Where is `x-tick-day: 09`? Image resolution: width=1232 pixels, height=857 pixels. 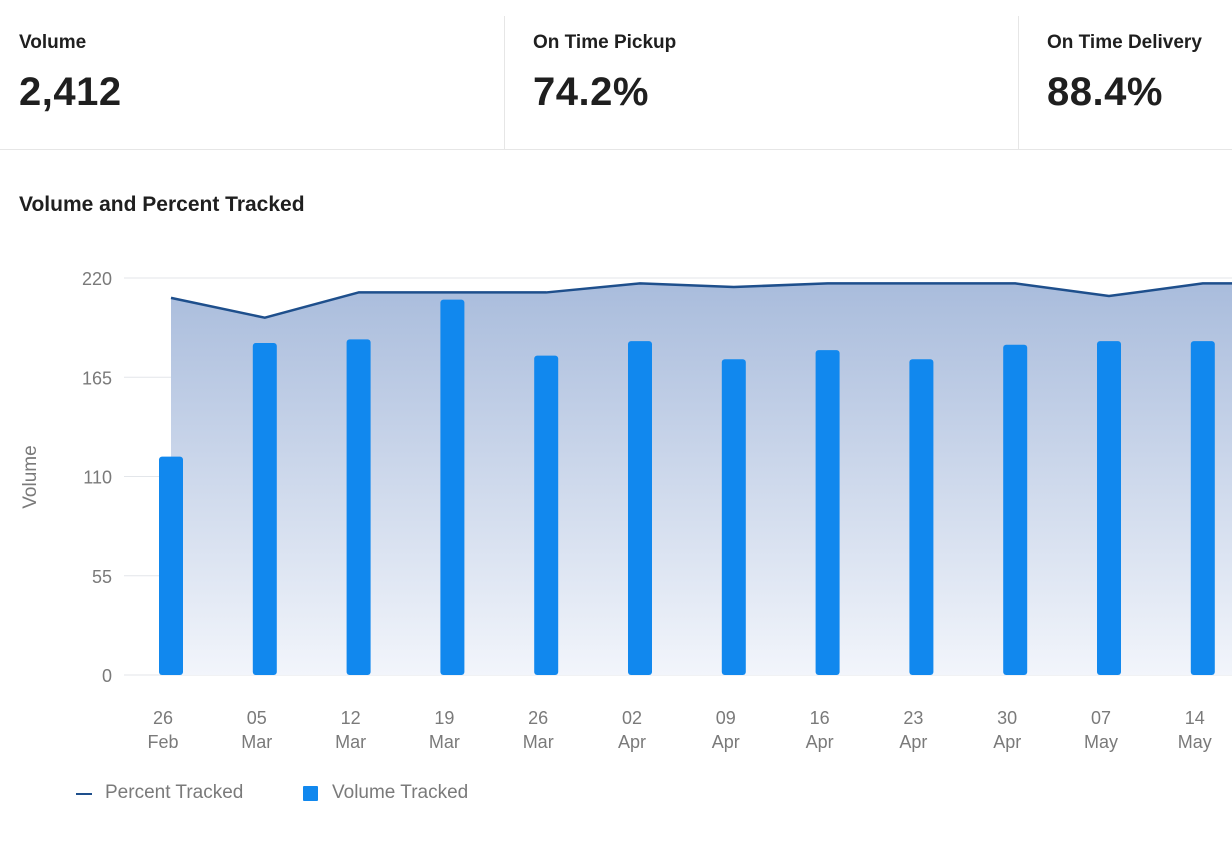 x-tick-day: 09 is located at coordinates (726, 718).